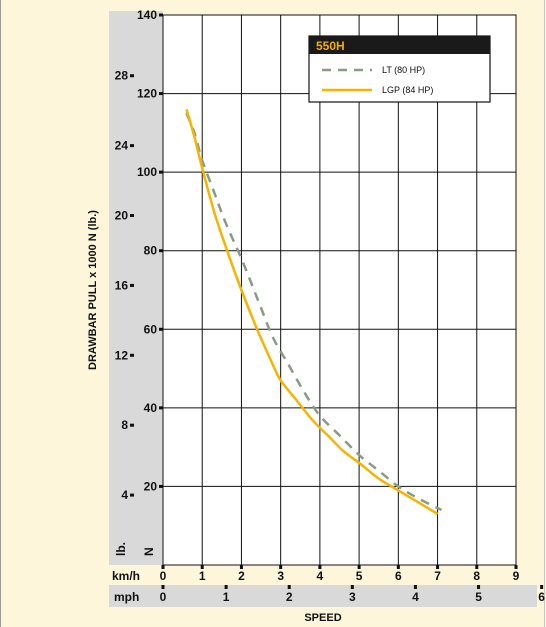 The height and width of the screenshot is (627, 546). I want to click on y-tick-label-n: 40, so click(151, 408).